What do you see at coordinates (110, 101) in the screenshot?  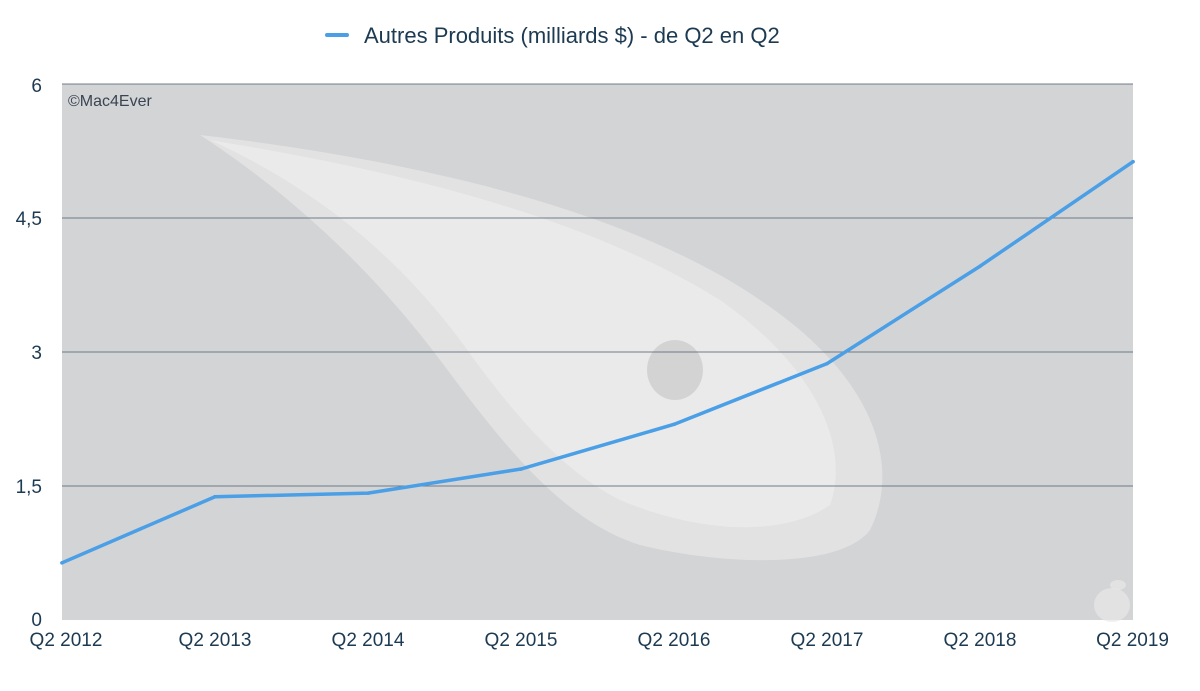 I see `watermark-text: ©Mac4Ever` at bounding box center [110, 101].